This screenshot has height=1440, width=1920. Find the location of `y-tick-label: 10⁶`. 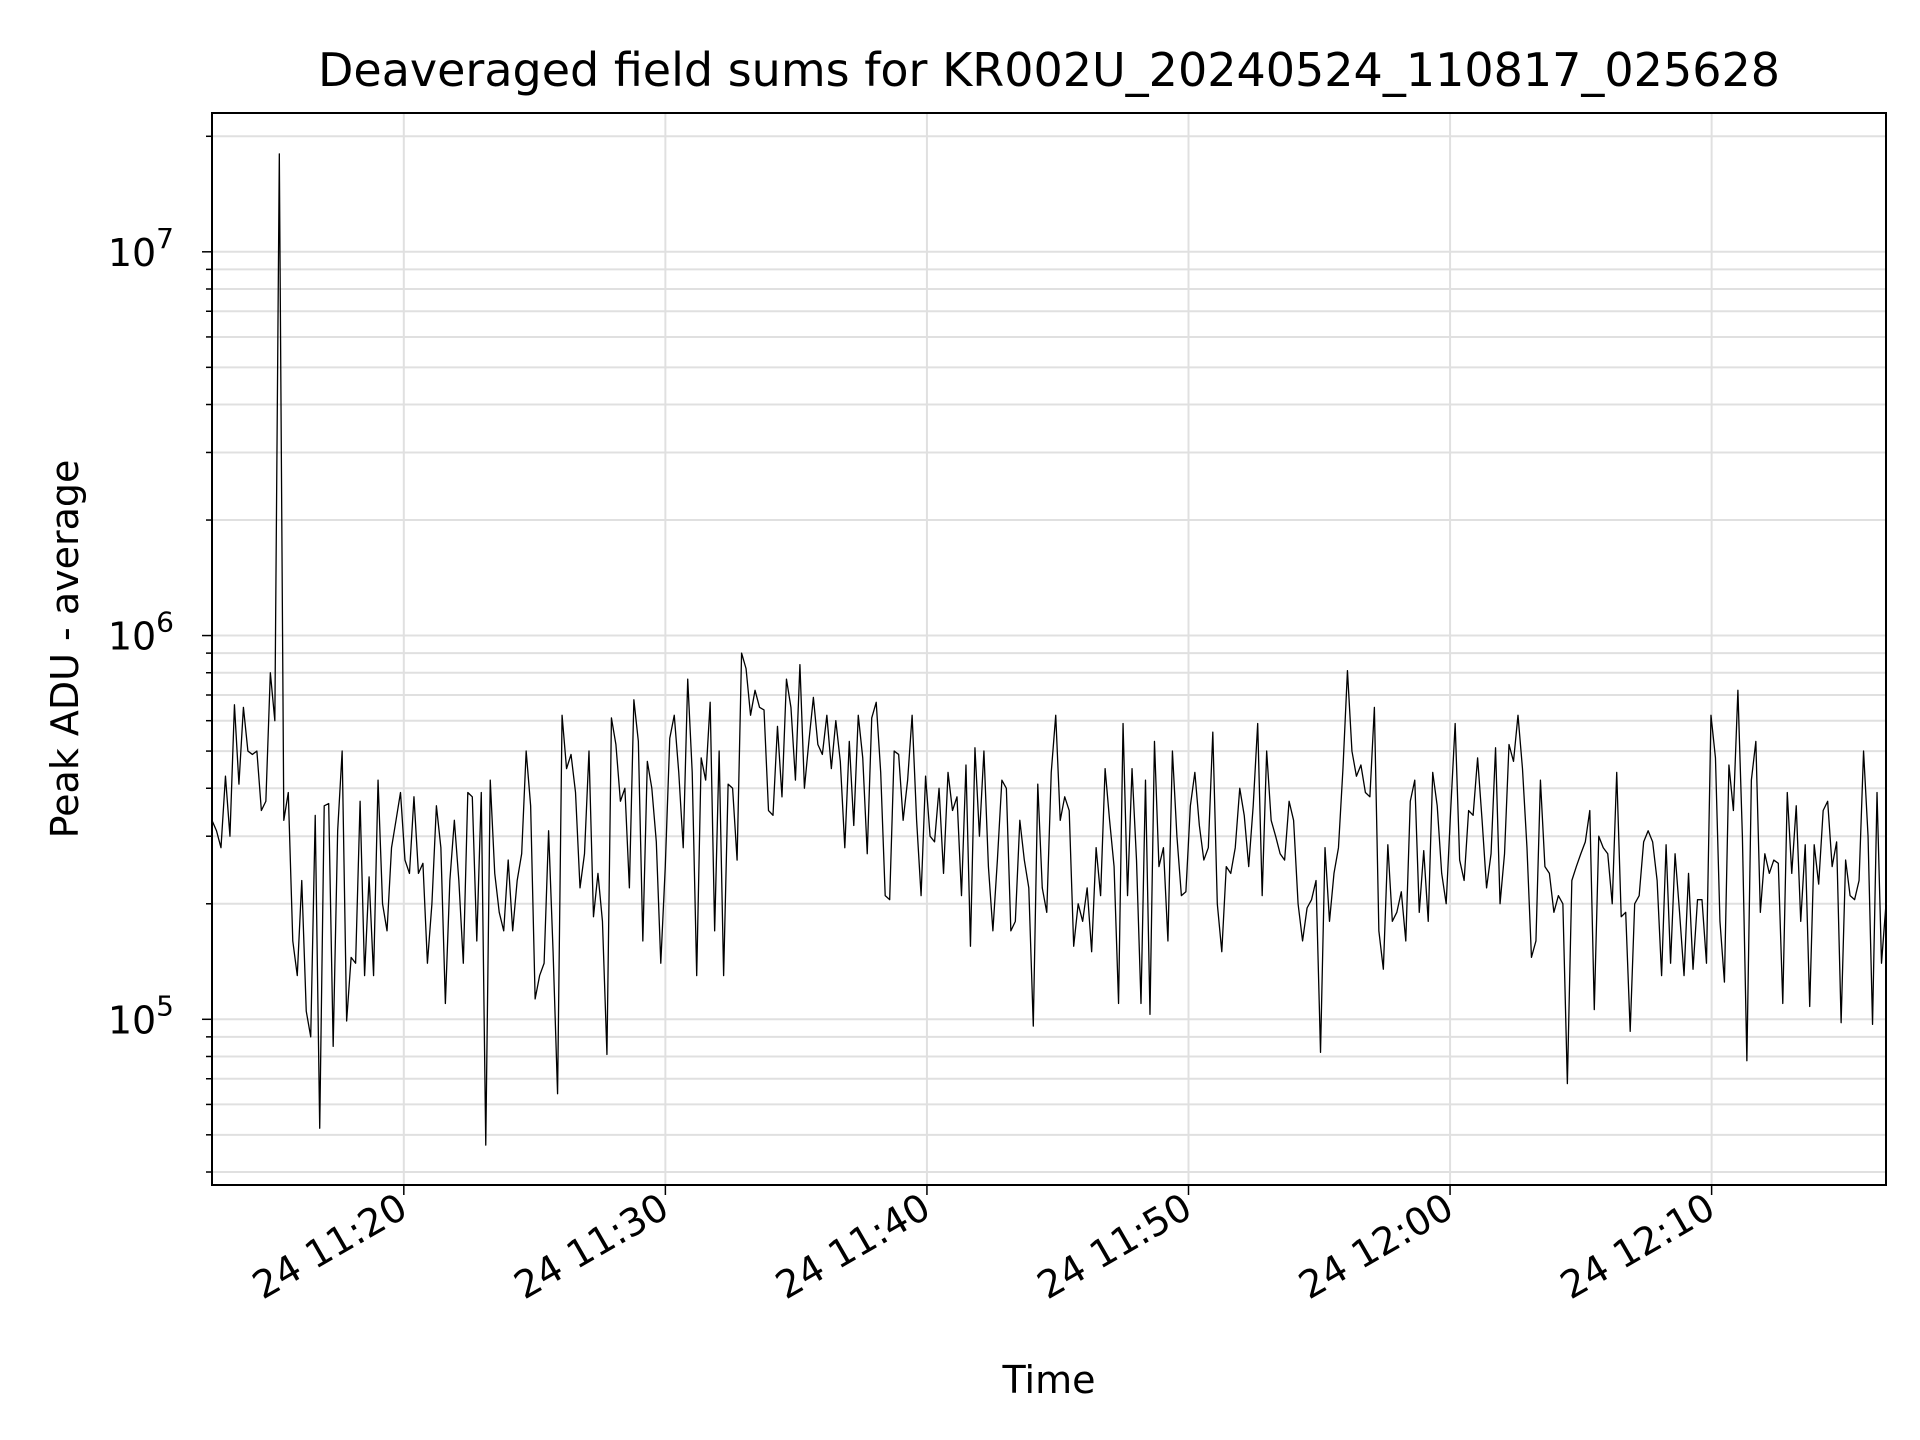

y-tick-label: 10⁶ is located at coordinates (141, 632).